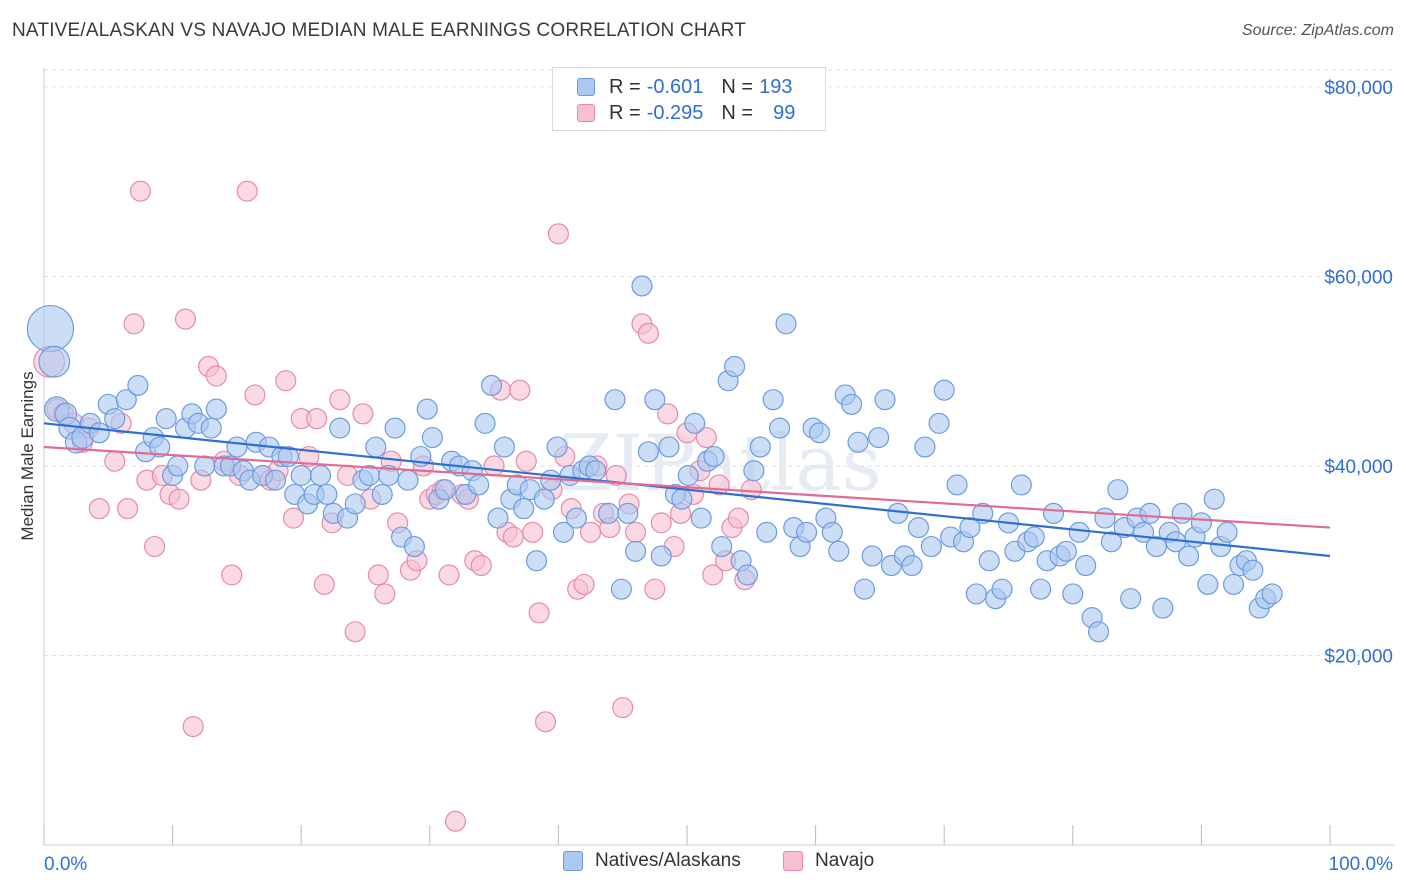 The image size is (1406, 892). What do you see at coordinates (684, 87) in the screenshot?
I see `legend-row-natives: R = -0.601 N = 193` at bounding box center [684, 87].